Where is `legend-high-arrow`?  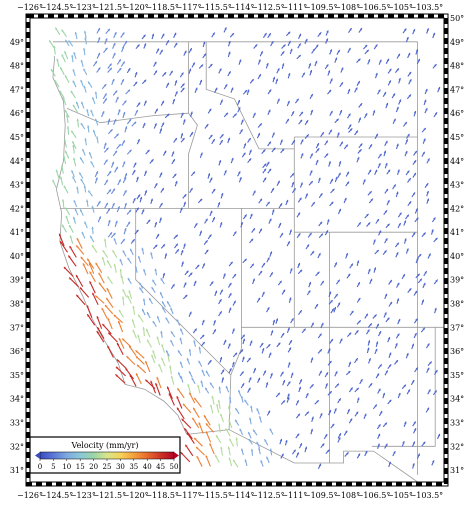 legend-high-arrow is located at coordinates (176, 455).